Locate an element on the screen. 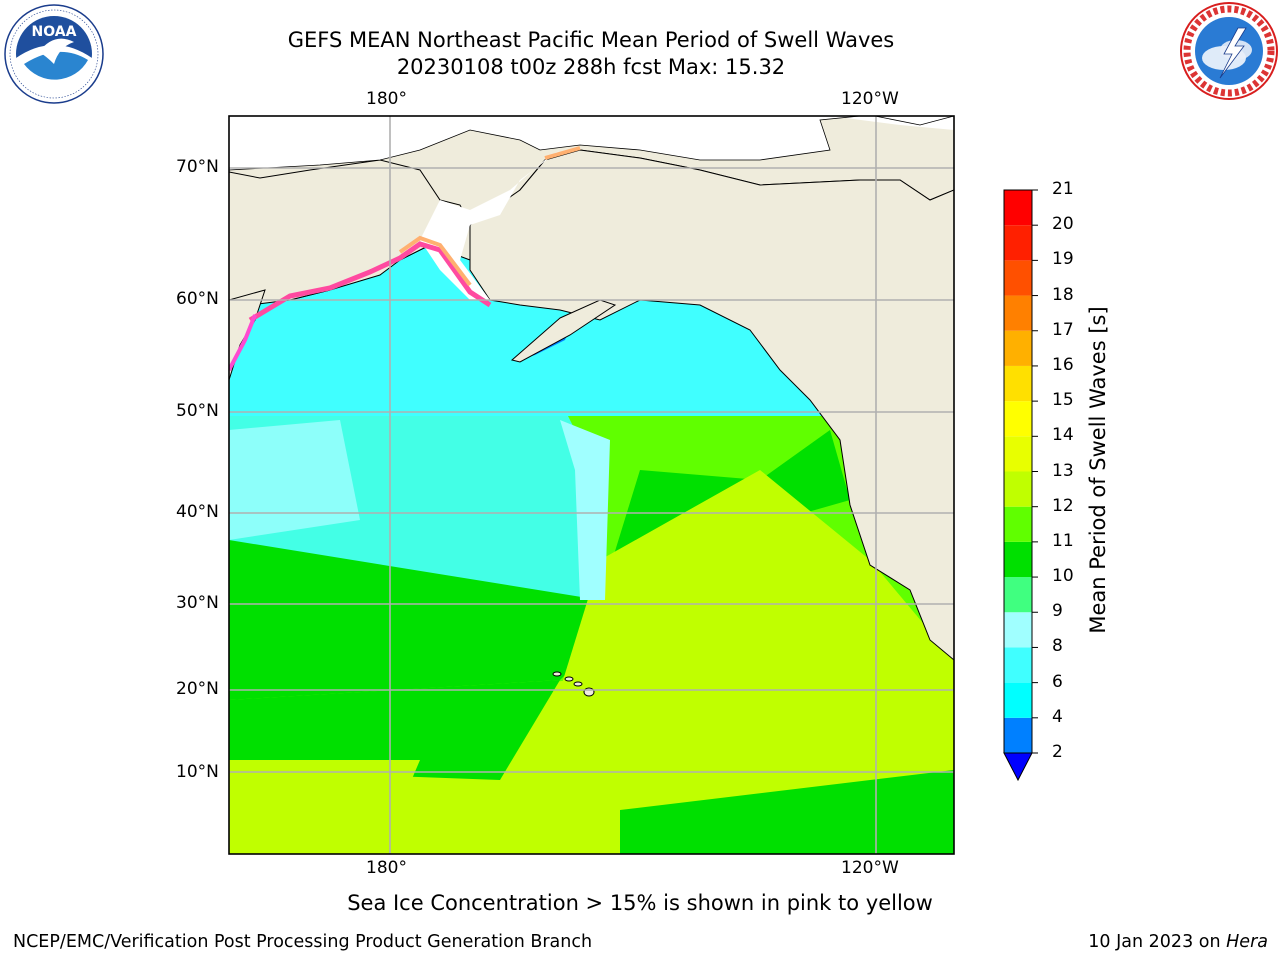 The height and width of the screenshot is (960, 1280). lat-tick-60n: 60°N is located at coordinates (197, 299).